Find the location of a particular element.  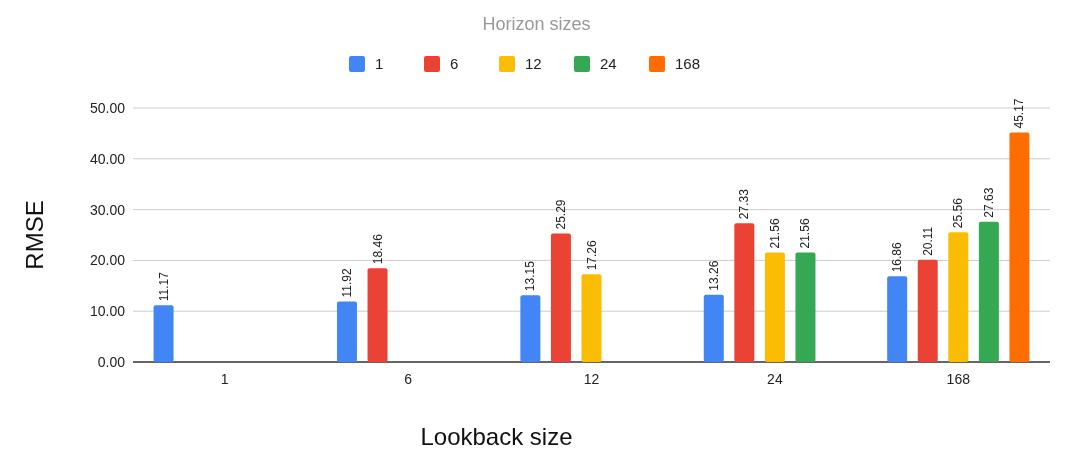

data-label: 17.26 is located at coordinates (591, 255).